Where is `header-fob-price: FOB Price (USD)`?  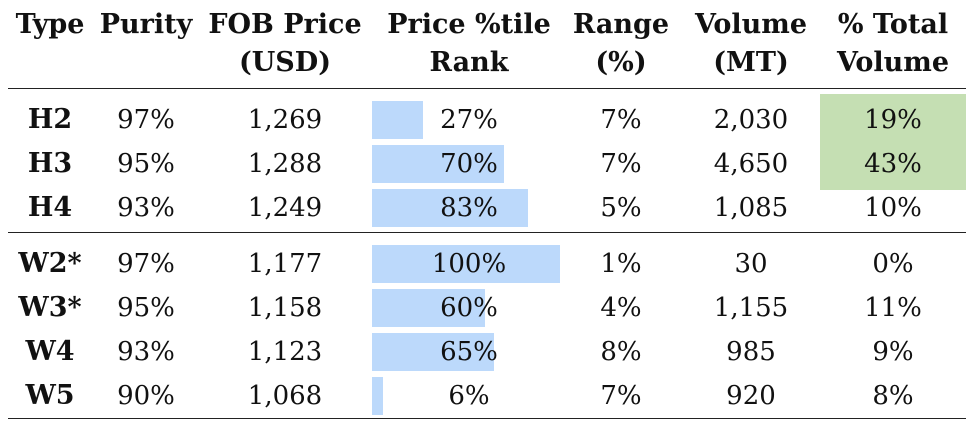 header-fob-price: FOB Price (USD) is located at coordinates (285, 44).